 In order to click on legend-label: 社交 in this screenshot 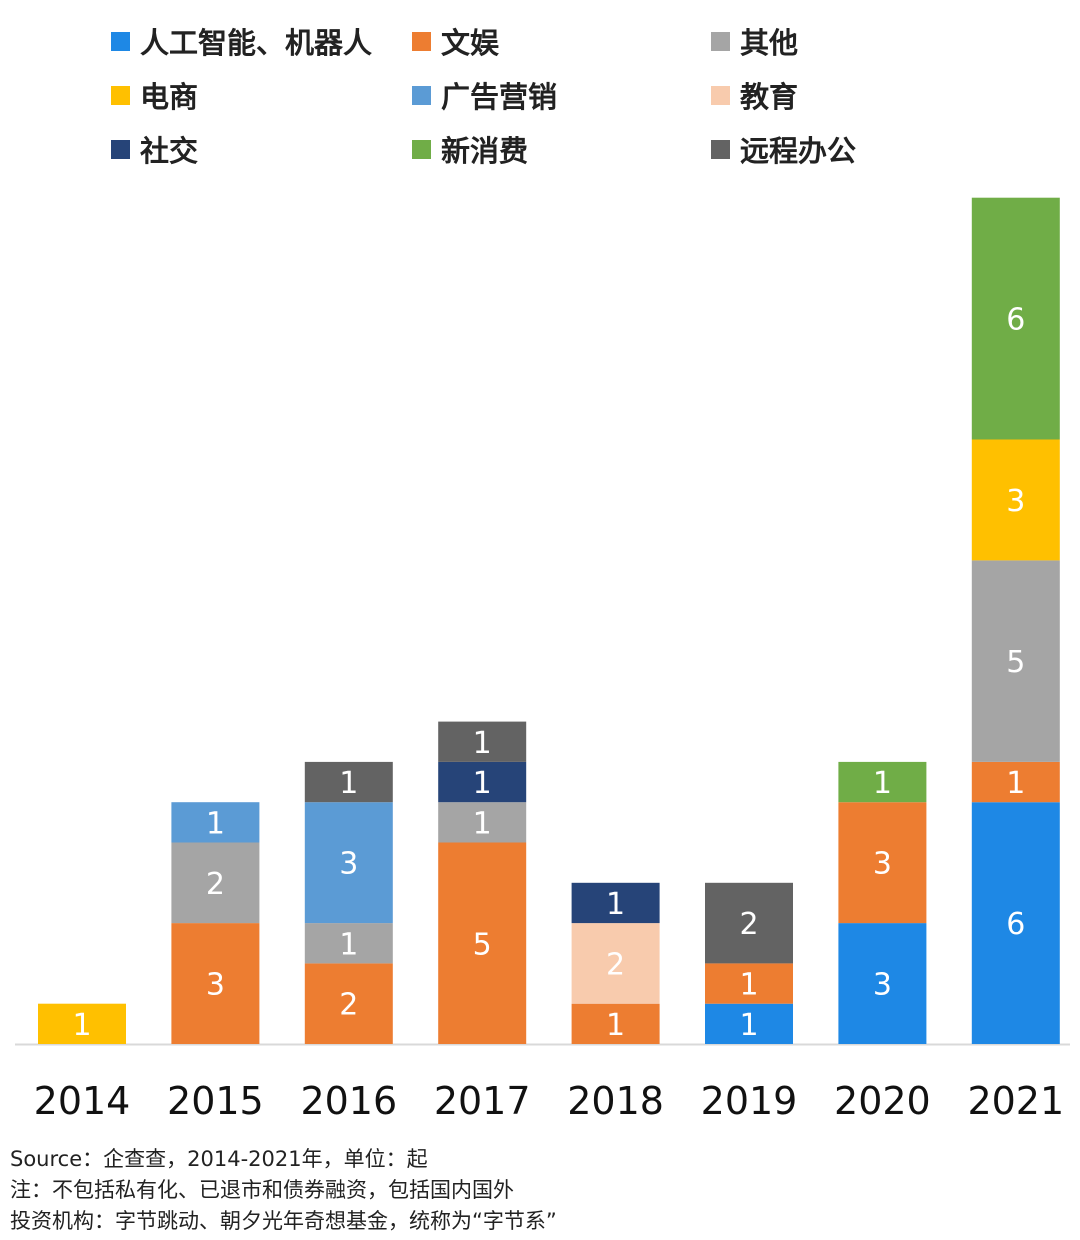, I will do `click(169, 151)`.